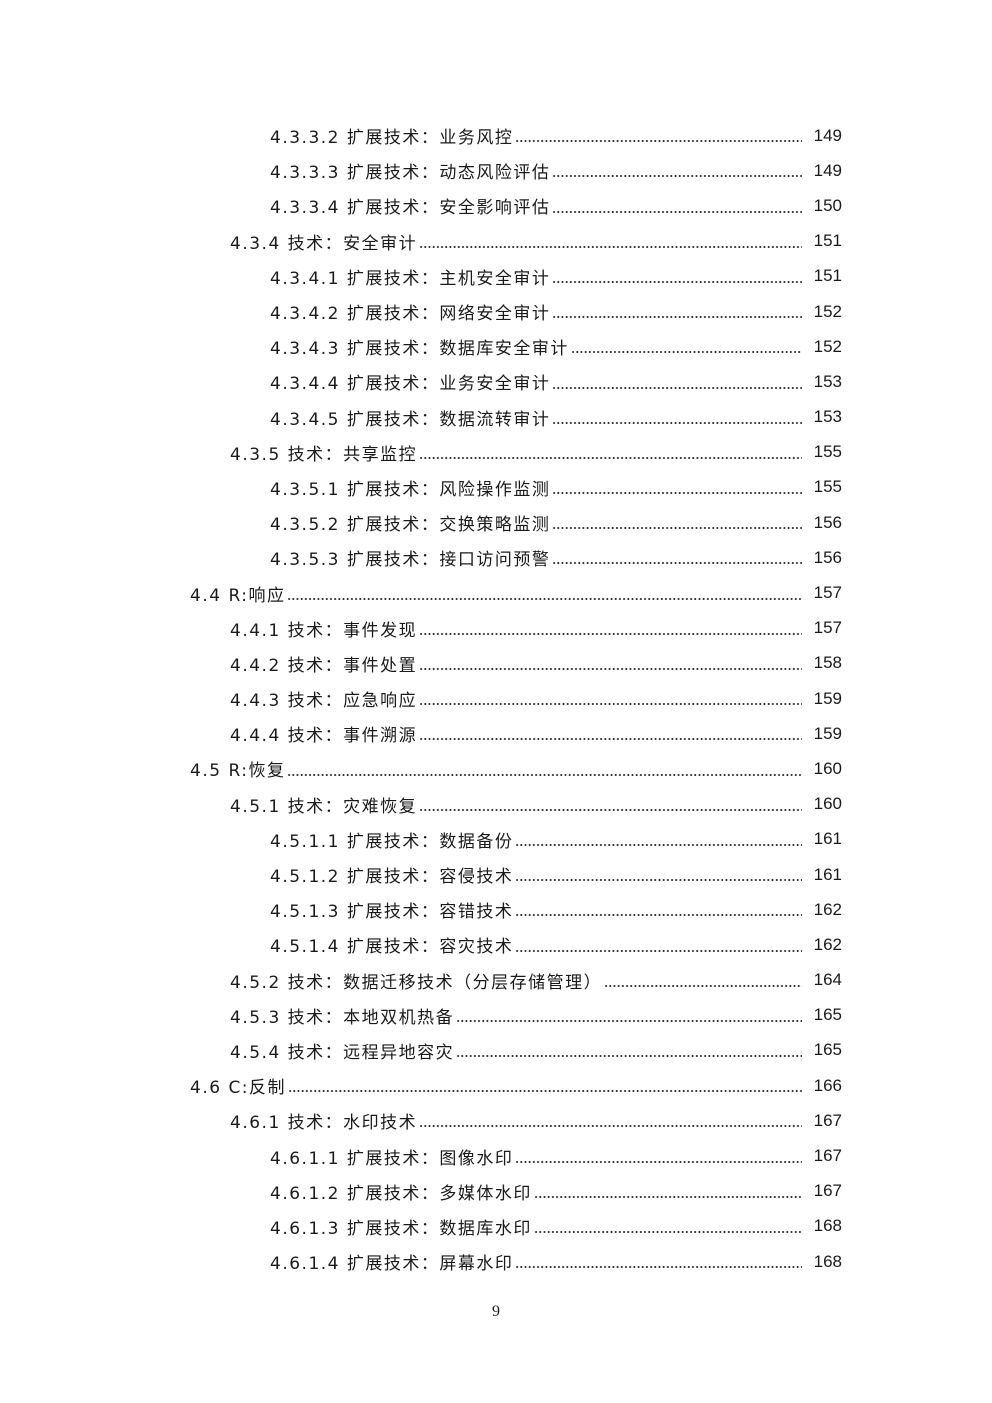 Image resolution: width=992 pixels, height=1403 pixels. What do you see at coordinates (324, 806) in the screenshot?
I see `toc-entry-title: 4.5.1 技术：灾难恢复` at bounding box center [324, 806].